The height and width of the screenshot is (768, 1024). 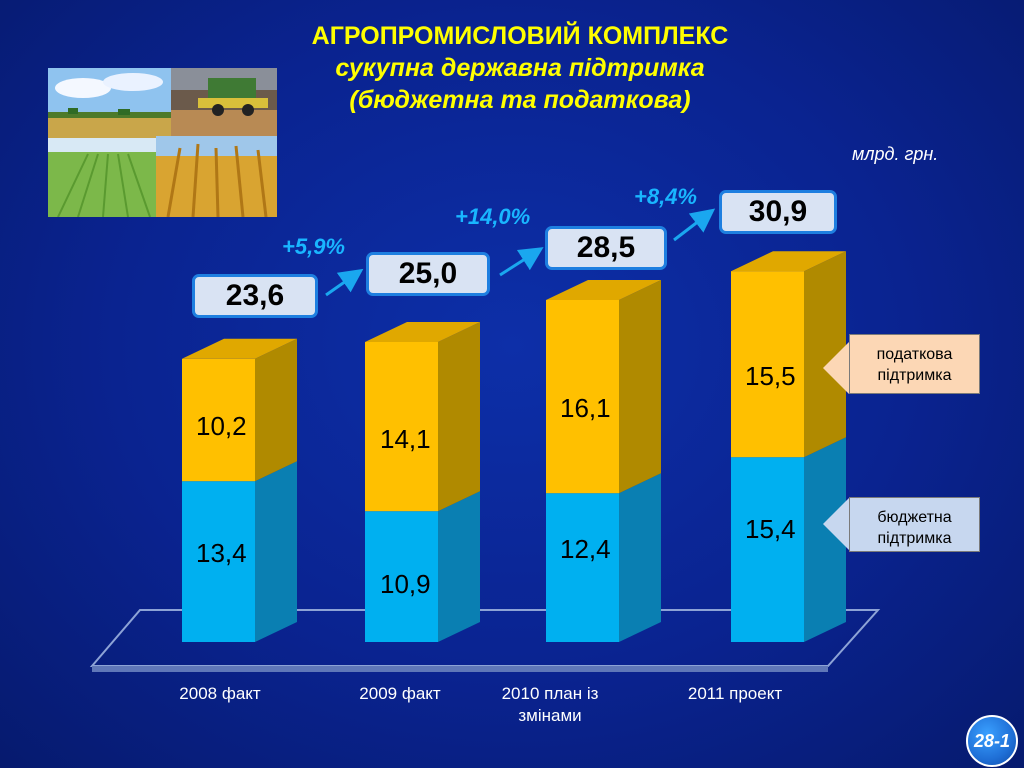 I want to click on units-label: млрд. грн., so click(x=895, y=154).